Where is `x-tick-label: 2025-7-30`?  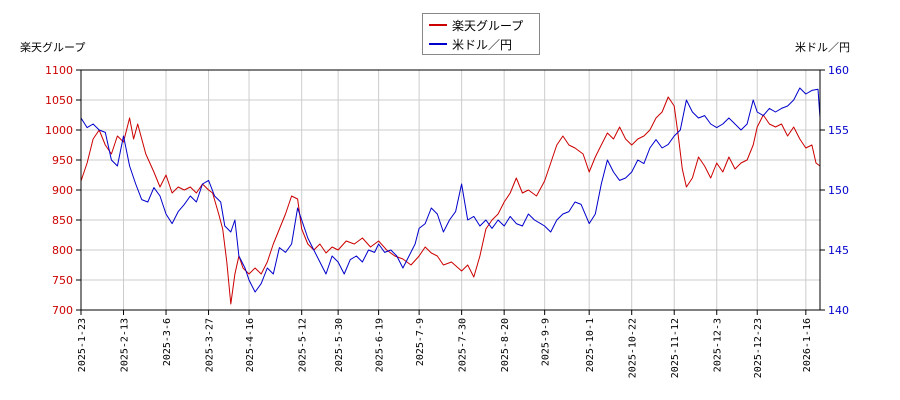
x-tick-label: 2025-7-30 is located at coordinates (463, 345).